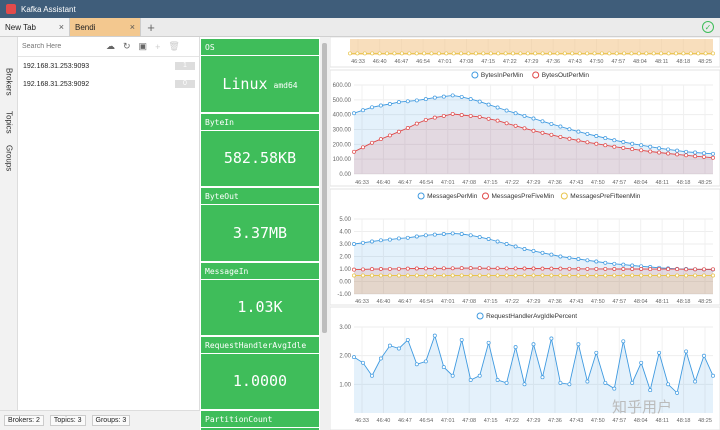  I want to click on cards-scrollbar, so click(325, 233).